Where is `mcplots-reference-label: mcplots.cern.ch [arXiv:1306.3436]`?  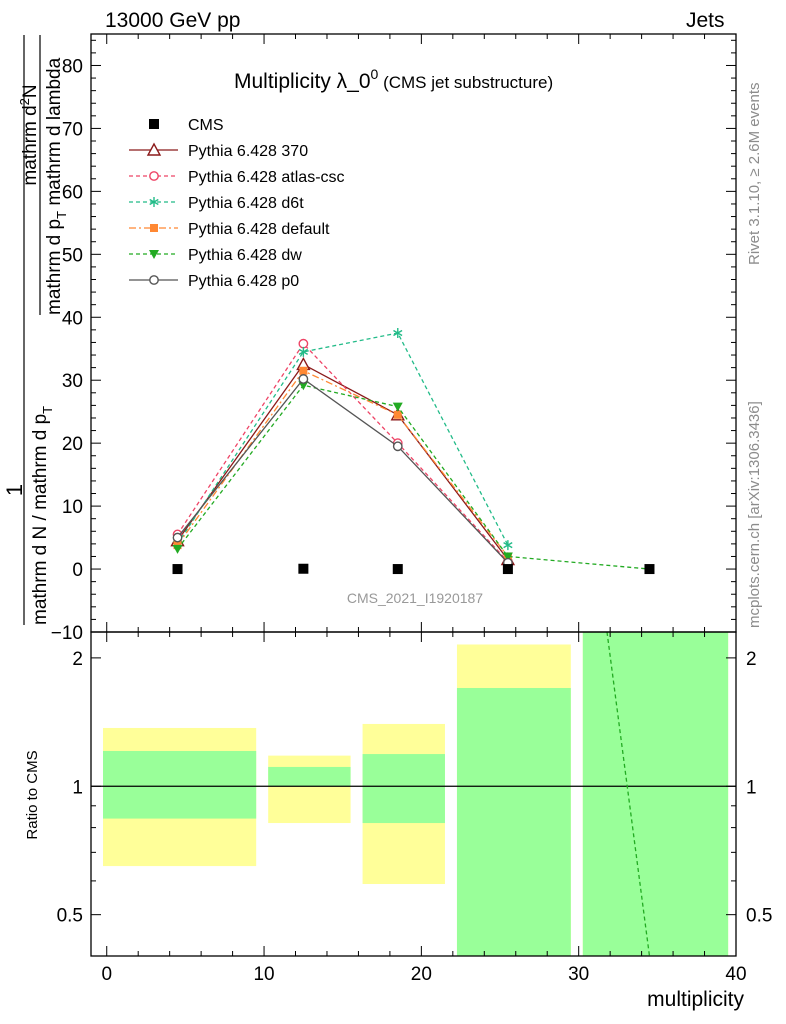 mcplots-reference-label: mcplots.cern.ch [arXiv:1306.3436] is located at coordinates (754, 514).